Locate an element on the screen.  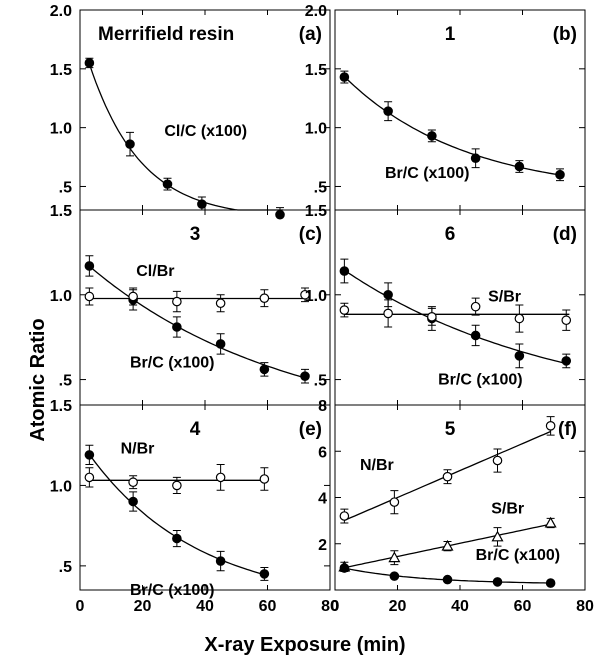
y-tick-label: 4 is located at coordinates (322, 499).